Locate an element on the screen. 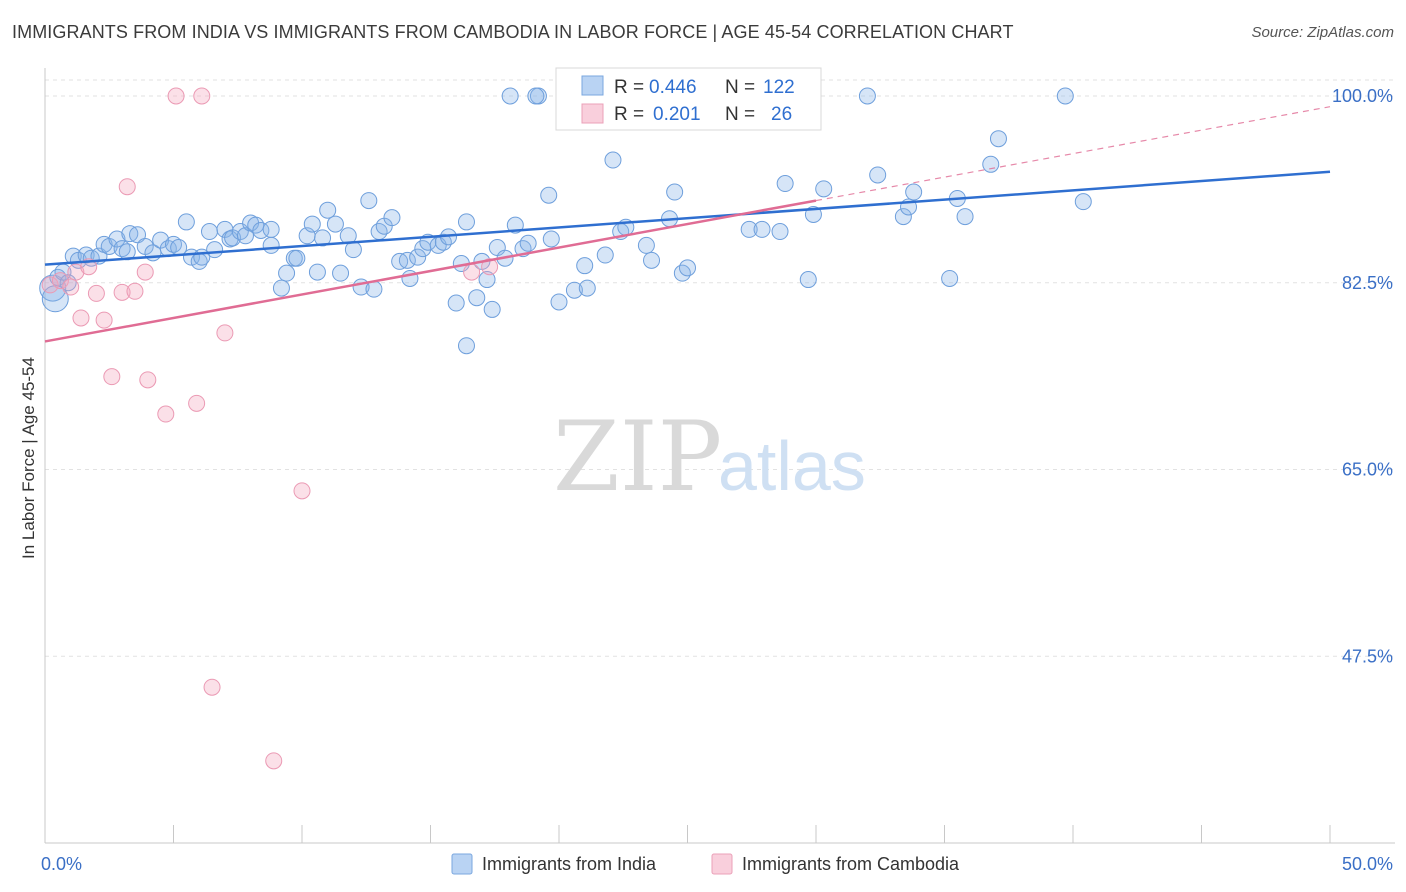 The height and width of the screenshot is (892, 1406). stats-cambodia-n-label: N = is located at coordinates (740, 114).